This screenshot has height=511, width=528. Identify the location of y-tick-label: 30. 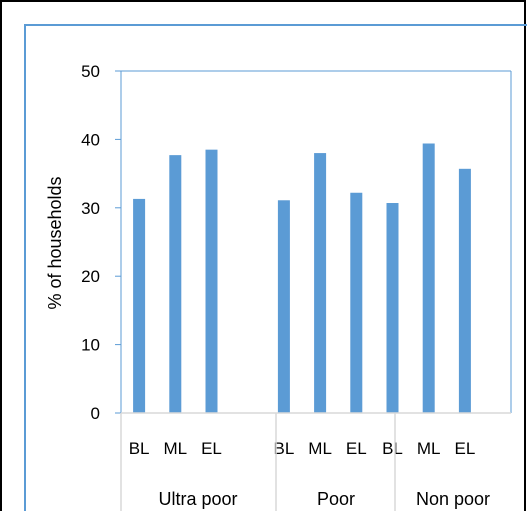
(90, 208).